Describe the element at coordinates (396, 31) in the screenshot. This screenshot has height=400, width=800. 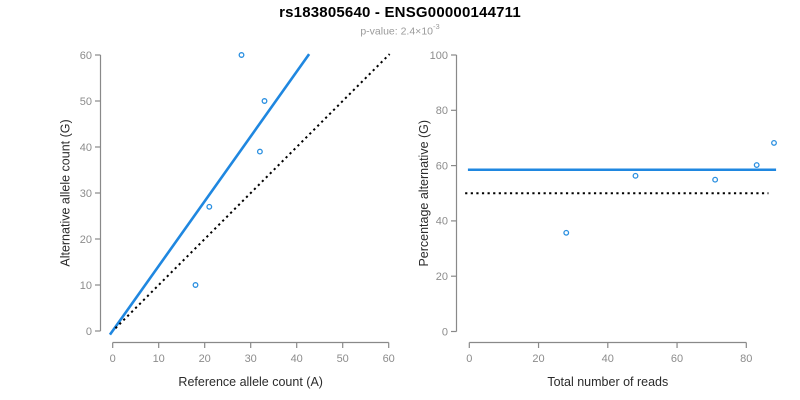
I see `p-value-text: p-value: 2.4×10` at that location.